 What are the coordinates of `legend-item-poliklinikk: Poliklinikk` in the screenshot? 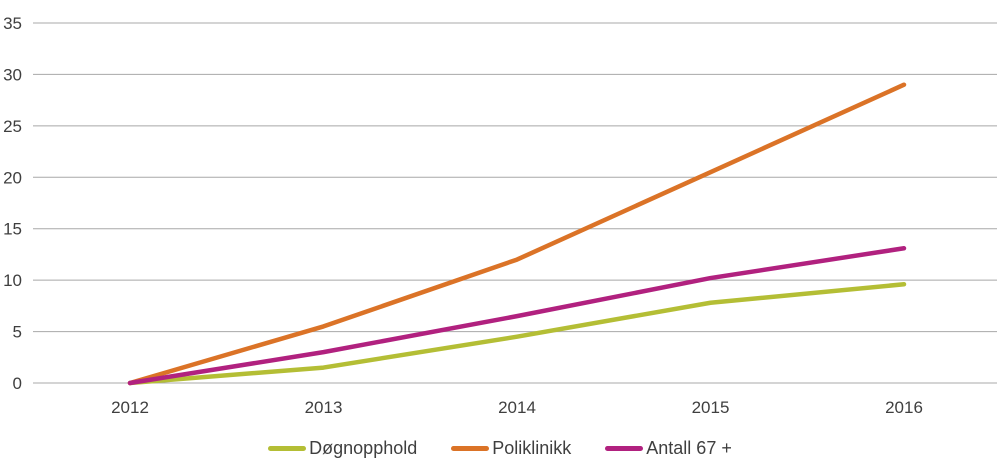 It's located at (511, 448).